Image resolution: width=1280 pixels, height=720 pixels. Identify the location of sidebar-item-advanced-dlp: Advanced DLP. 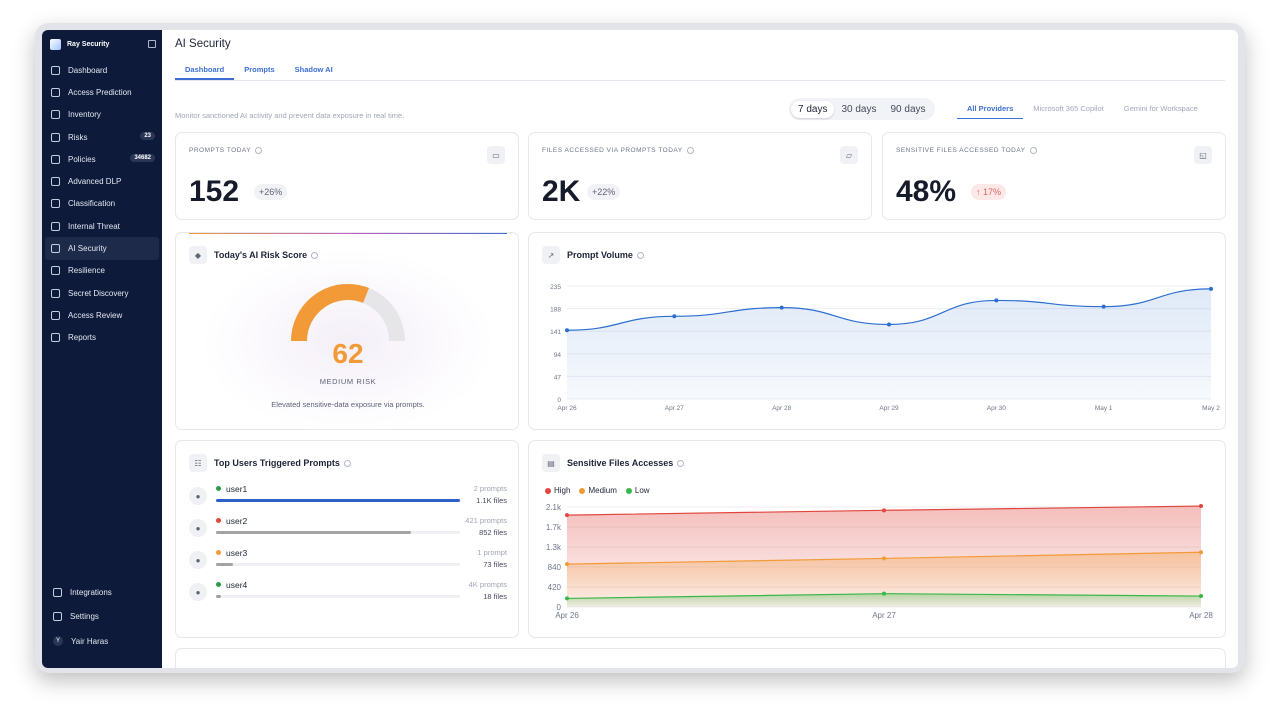
(102, 181).